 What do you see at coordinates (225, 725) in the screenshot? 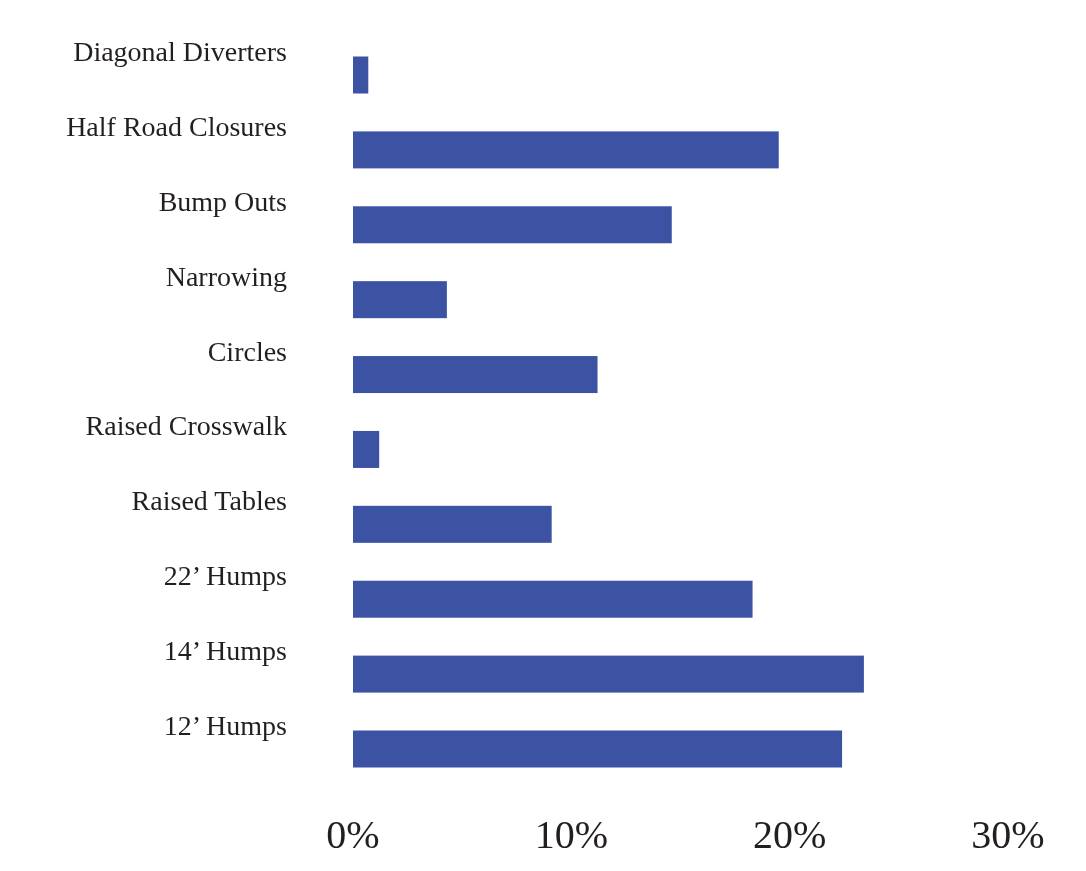
I see `y-tick-label: 12’ Humps` at bounding box center [225, 725].